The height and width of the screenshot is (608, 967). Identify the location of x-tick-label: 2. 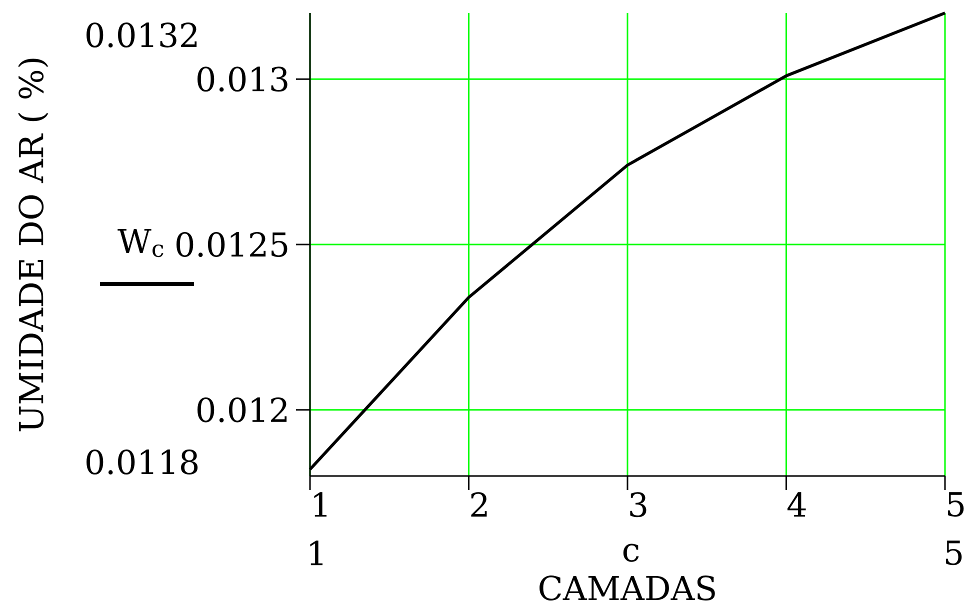
(479, 504).